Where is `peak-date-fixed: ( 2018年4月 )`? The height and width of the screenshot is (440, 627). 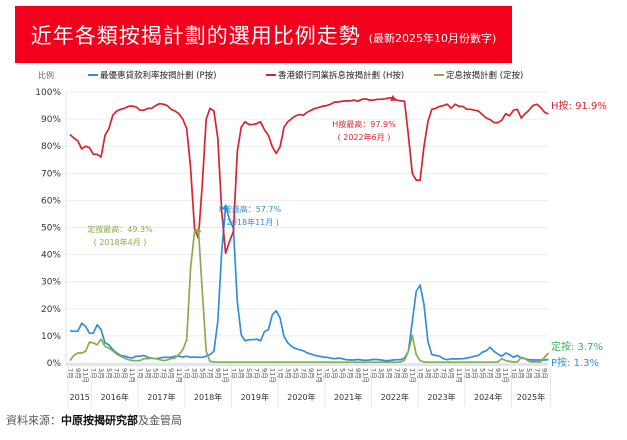 peak-date-fixed: ( 2018年4月 ) is located at coordinates (120, 242).